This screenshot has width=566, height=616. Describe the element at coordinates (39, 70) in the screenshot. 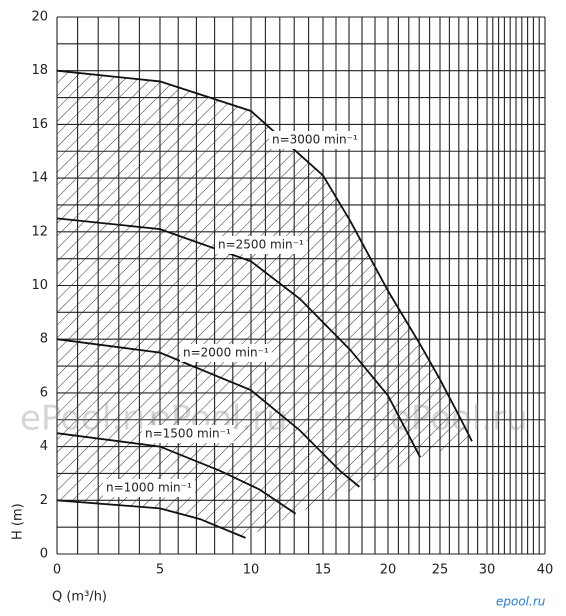

I see `y-tick-label: 18` at that location.